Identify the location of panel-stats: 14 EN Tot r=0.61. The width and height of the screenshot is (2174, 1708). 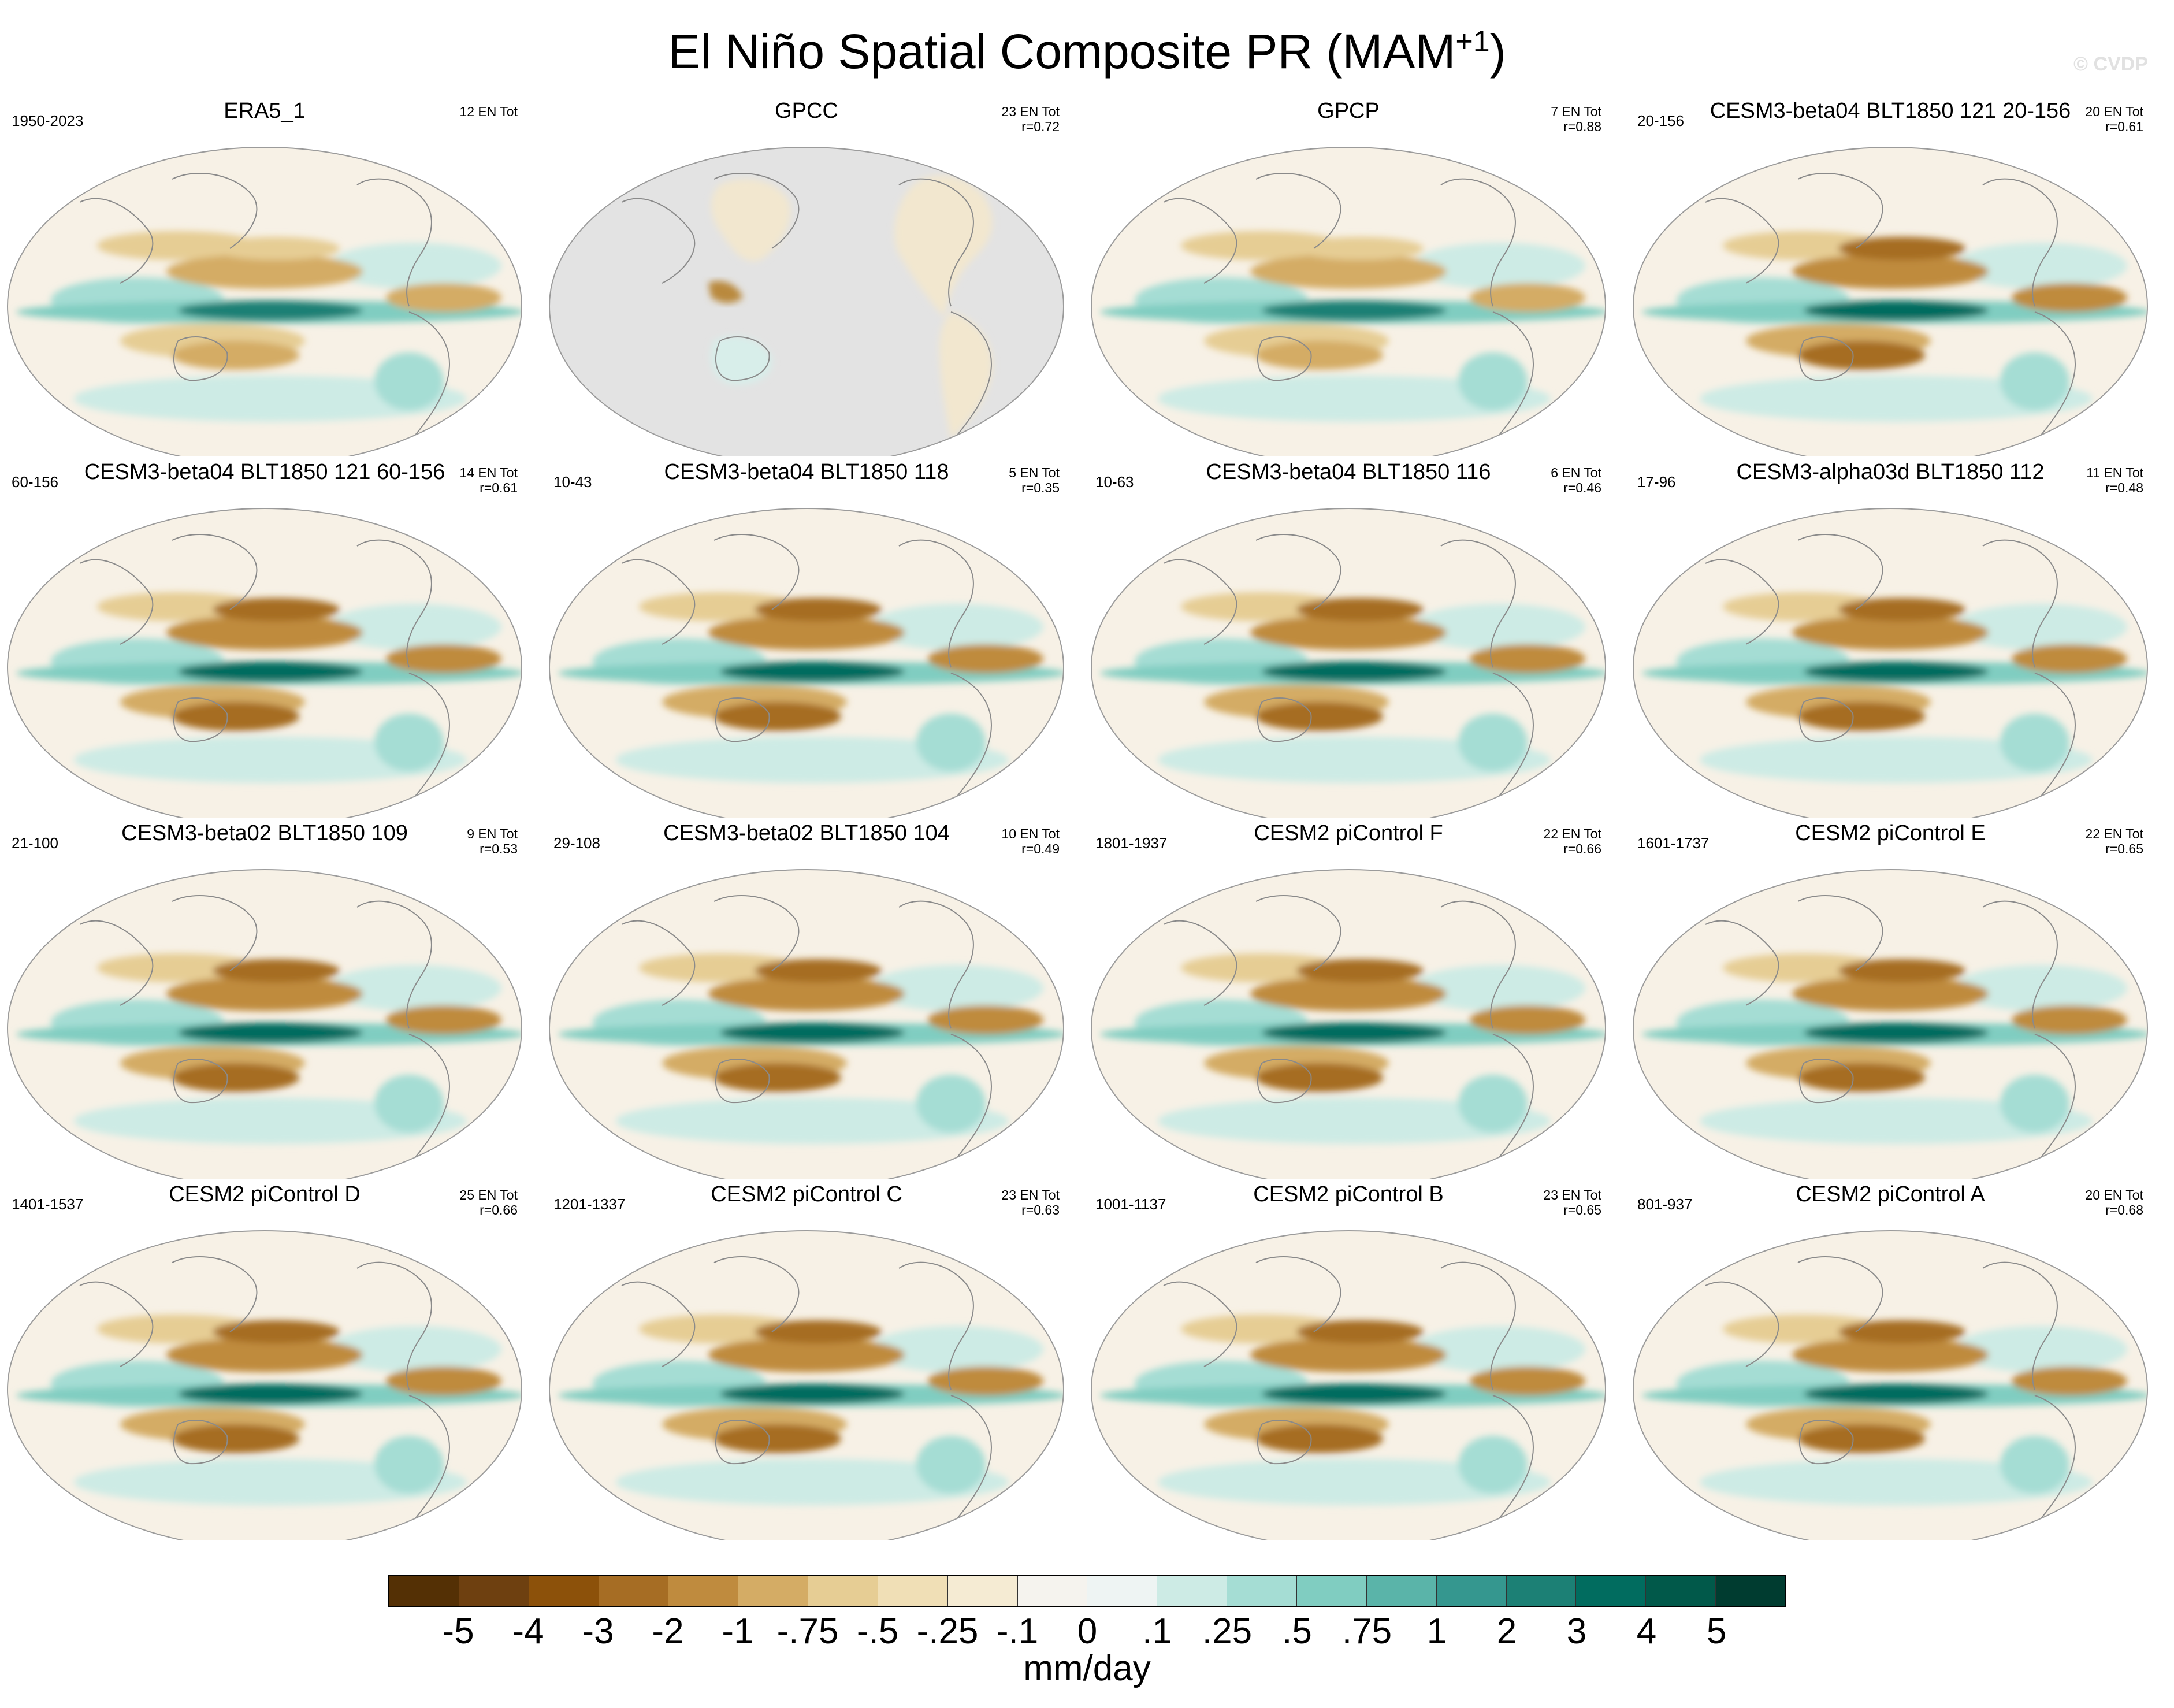
(488, 480).